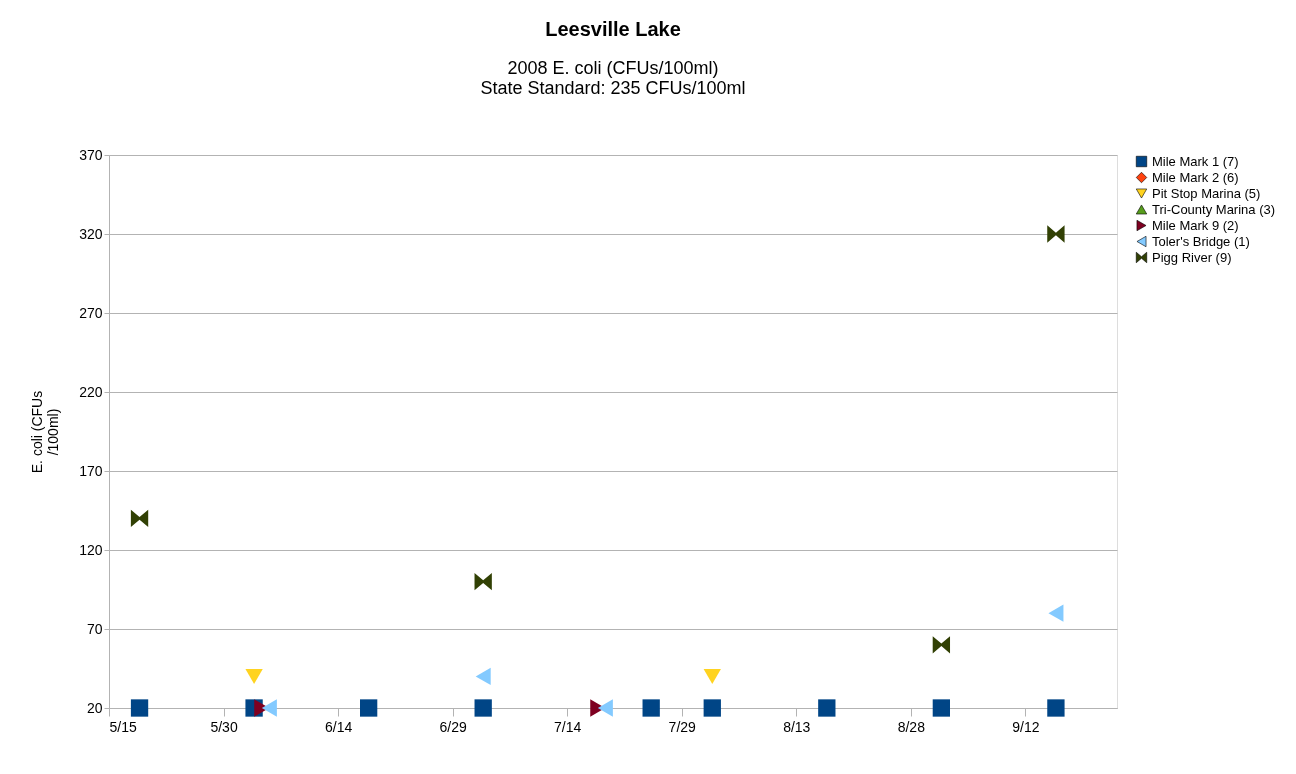 Image resolution: width=1296 pixels, height=774 pixels. What do you see at coordinates (91, 312) in the screenshot?
I see `y-tick-label: 270` at bounding box center [91, 312].